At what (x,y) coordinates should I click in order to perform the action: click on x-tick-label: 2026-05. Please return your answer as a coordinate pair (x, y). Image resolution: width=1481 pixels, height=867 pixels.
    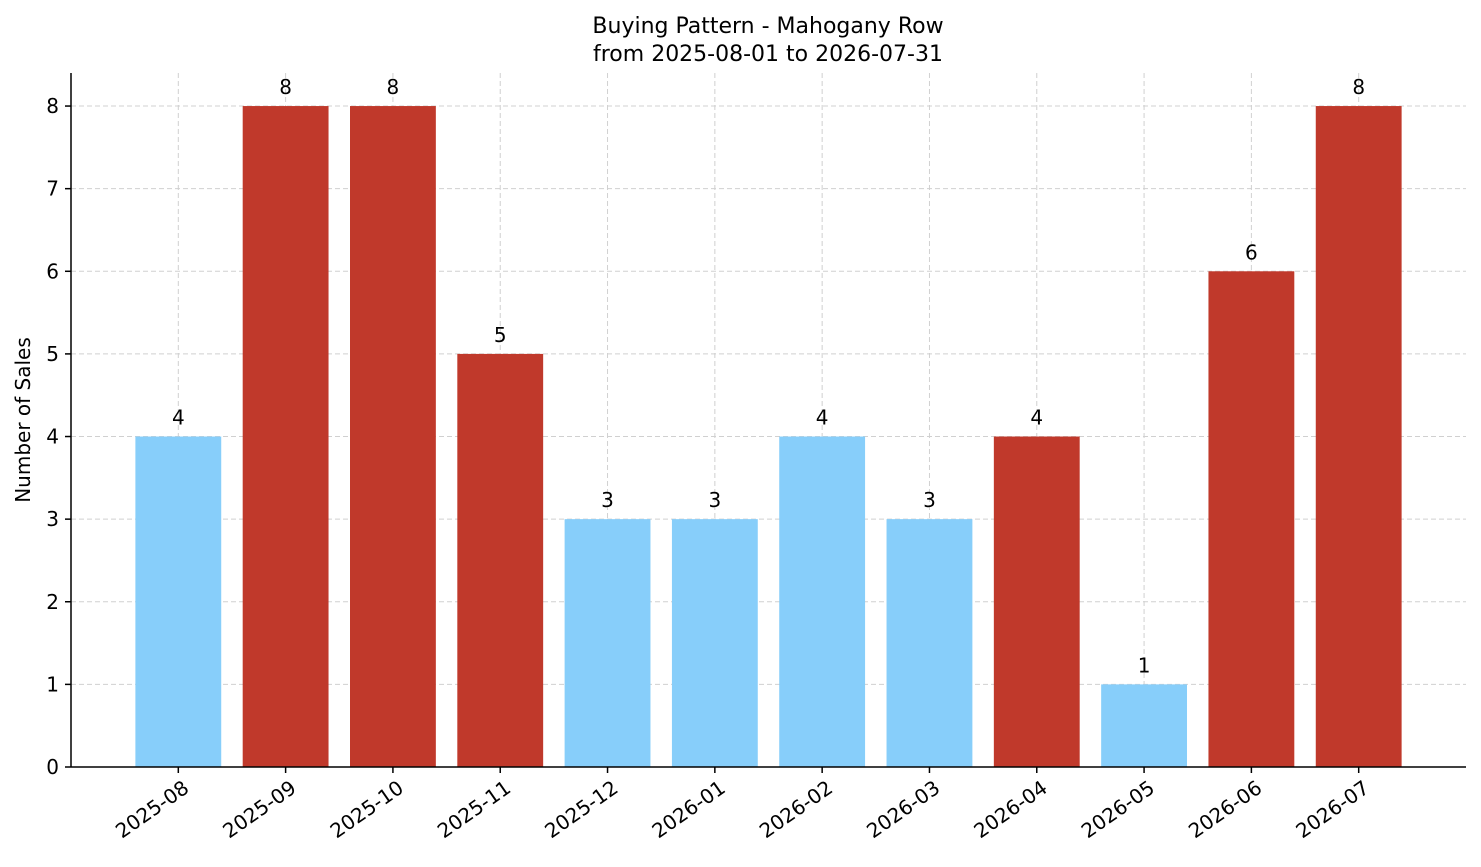
    Looking at the image, I should click on (1118, 809).